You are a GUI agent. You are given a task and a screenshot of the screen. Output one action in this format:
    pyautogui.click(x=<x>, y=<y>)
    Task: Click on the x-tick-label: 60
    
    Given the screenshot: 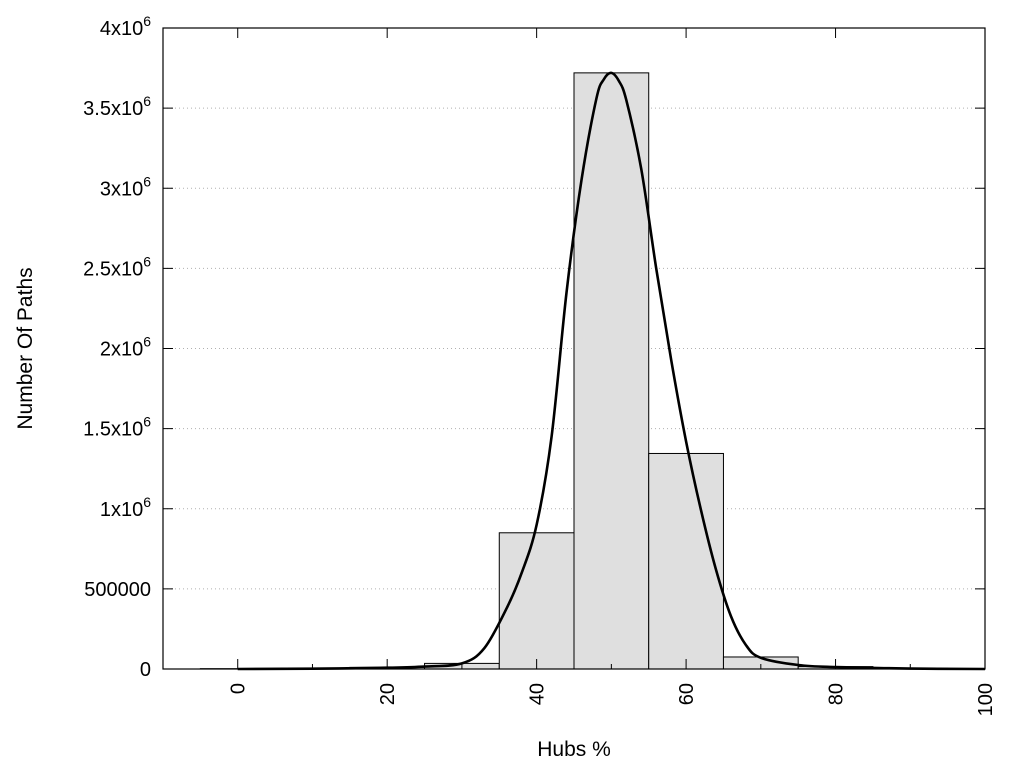 What is the action you would take?
    pyautogui.click(x=687, y=694)
    